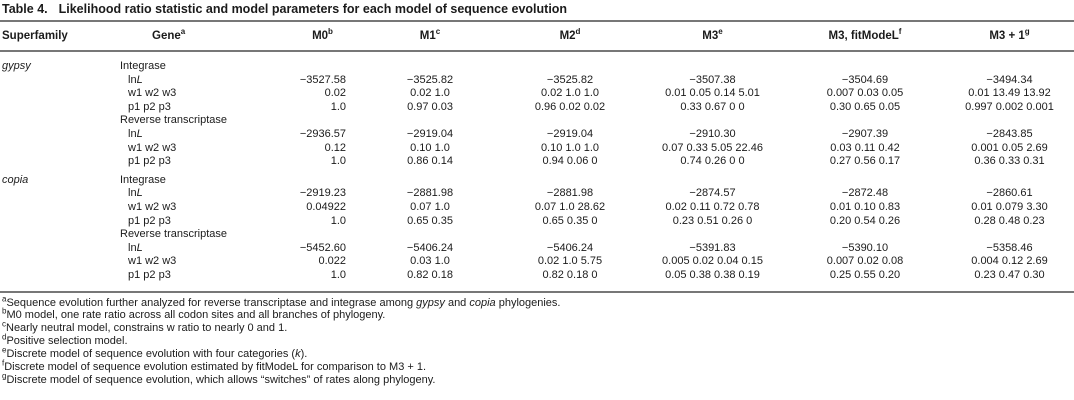 Image resolution: width=1074 pixels, height=400 pixels. I want to click on value-cell: 0.05 0.38 0.38 0.19, so click(712, 274).